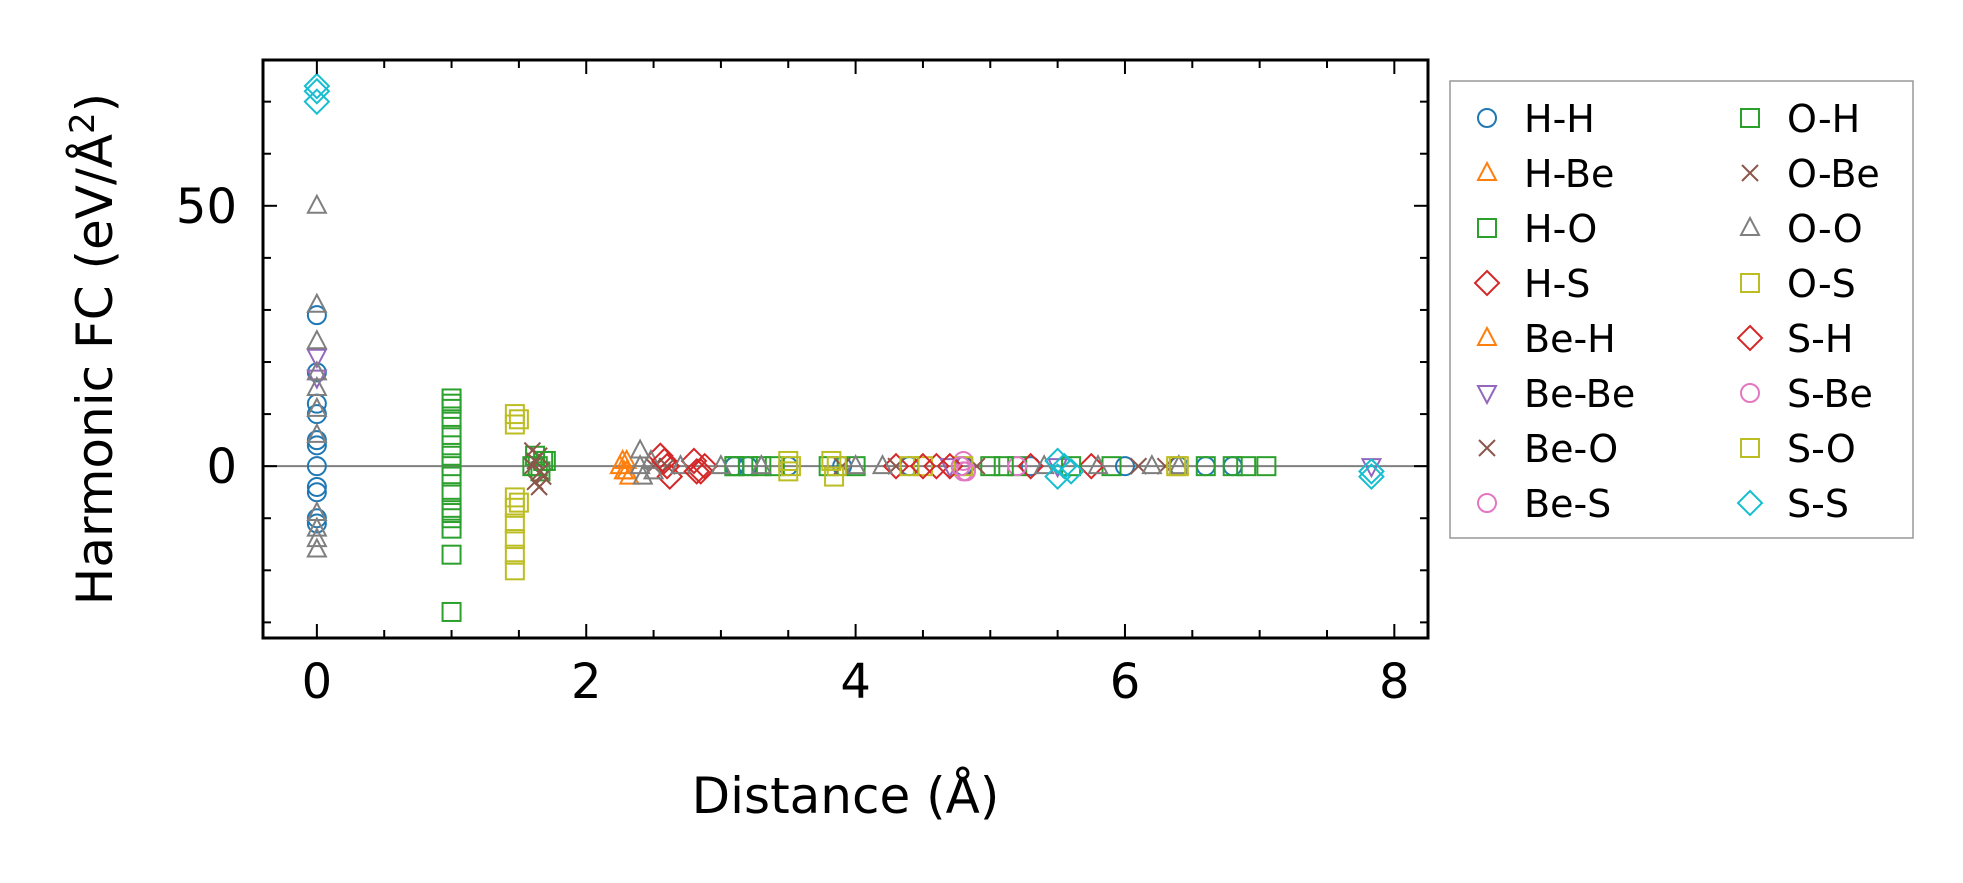 This screenshot has height=883, width=1963. I want to click on legend-label-o-o: O-O, so click(1825, 229).